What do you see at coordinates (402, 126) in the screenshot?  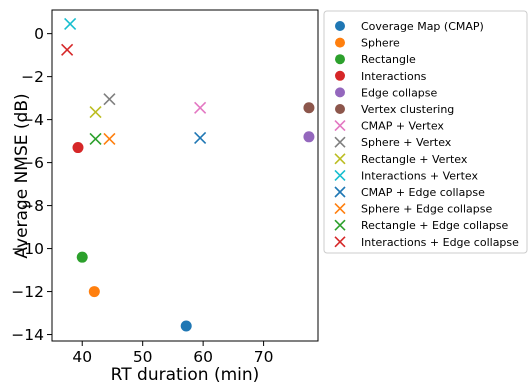 I see `legend-entry: CMAP + Vertex` at bounding box center [402, 126].